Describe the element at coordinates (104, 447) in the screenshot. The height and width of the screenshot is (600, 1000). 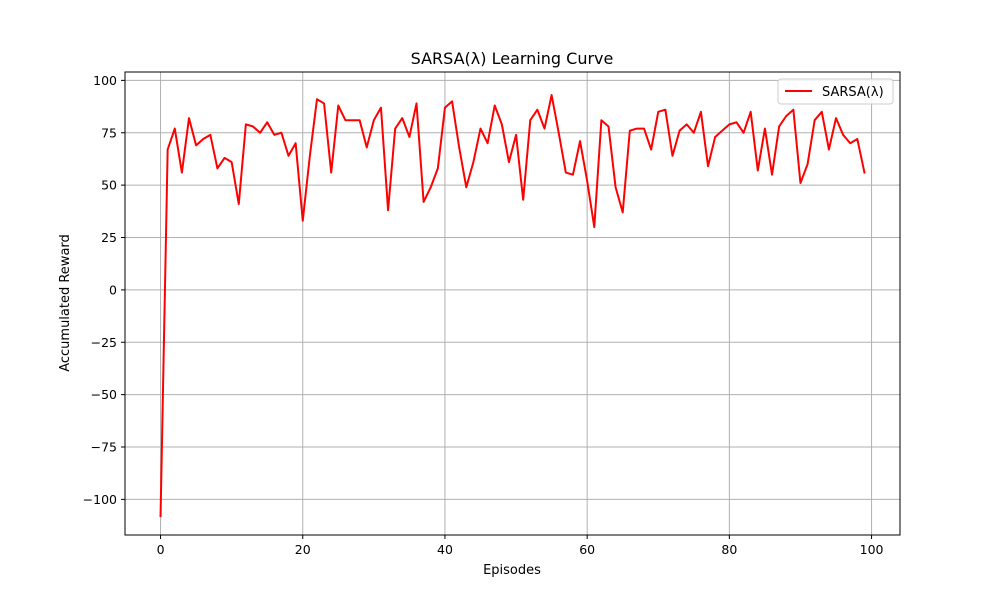
I see `y-tick-label: −75` at that location.